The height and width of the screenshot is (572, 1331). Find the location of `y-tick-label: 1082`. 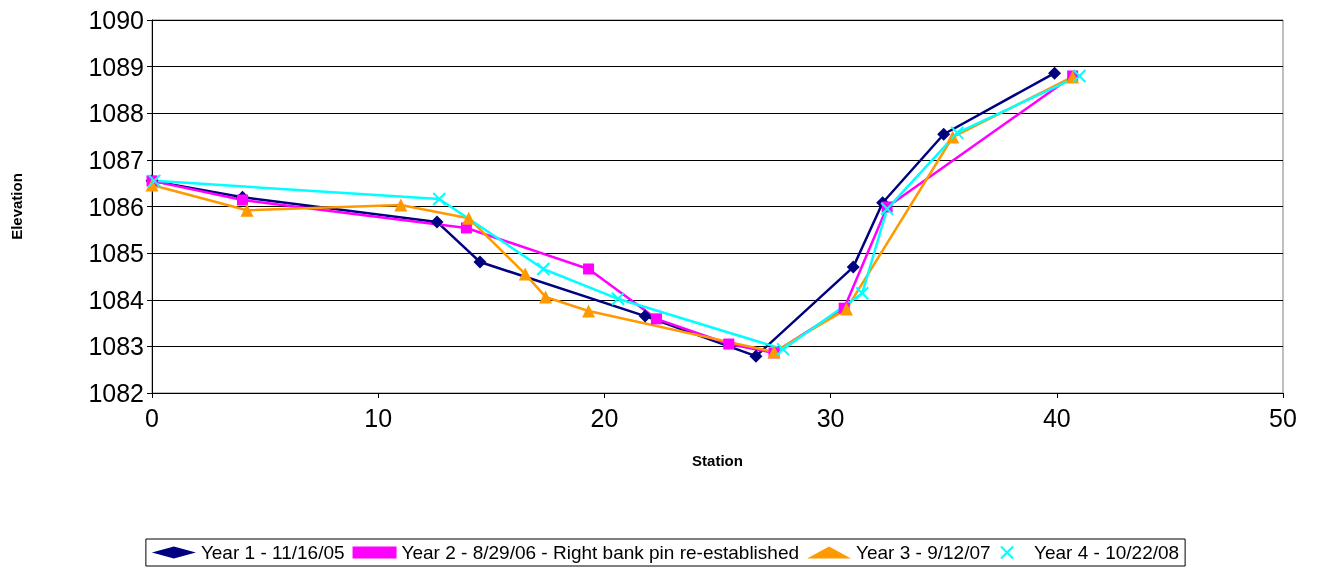

y-tick-label: 1082 is located at coordinates (116, 393).